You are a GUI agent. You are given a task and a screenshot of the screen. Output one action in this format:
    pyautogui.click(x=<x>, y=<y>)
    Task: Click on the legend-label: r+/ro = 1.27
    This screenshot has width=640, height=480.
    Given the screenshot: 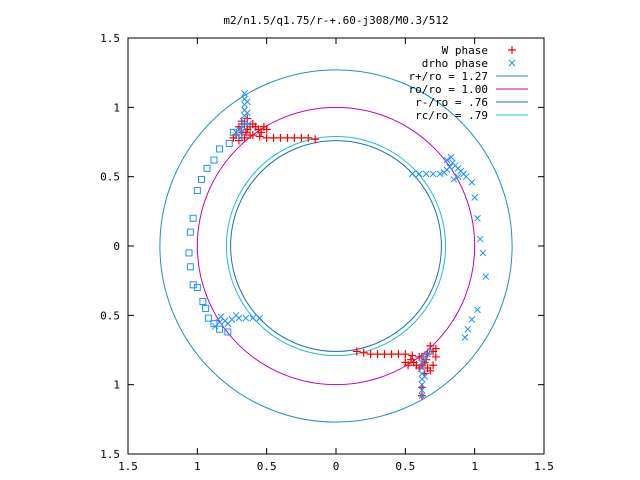 What is the action you would take?
    pyautogui.click(x=448, y=76)
    